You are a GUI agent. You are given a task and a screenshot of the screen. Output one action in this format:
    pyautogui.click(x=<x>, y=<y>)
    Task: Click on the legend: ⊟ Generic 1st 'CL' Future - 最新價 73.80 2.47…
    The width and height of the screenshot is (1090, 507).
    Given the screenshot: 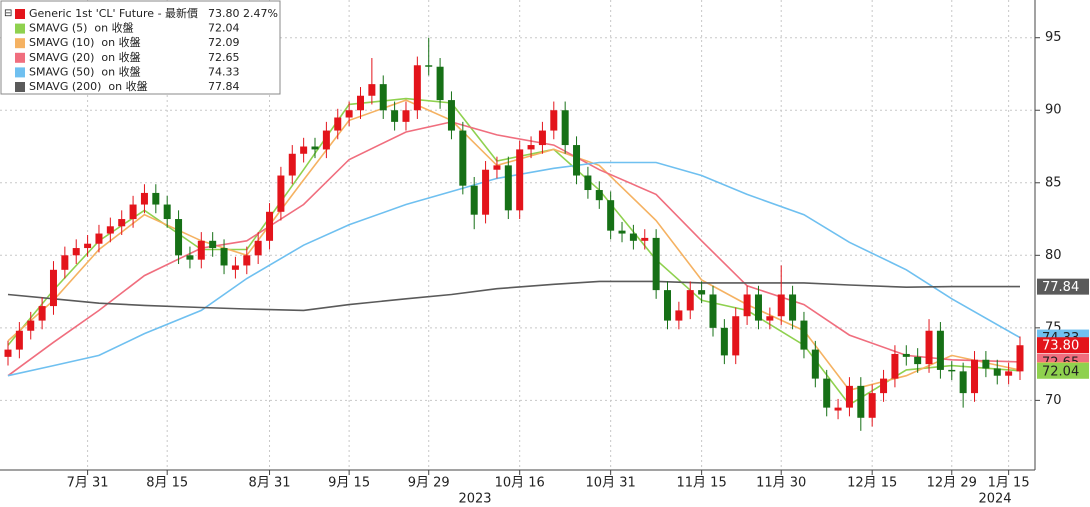 What is the action you would take?
    pyautogui.click(x=140, y=47)
    